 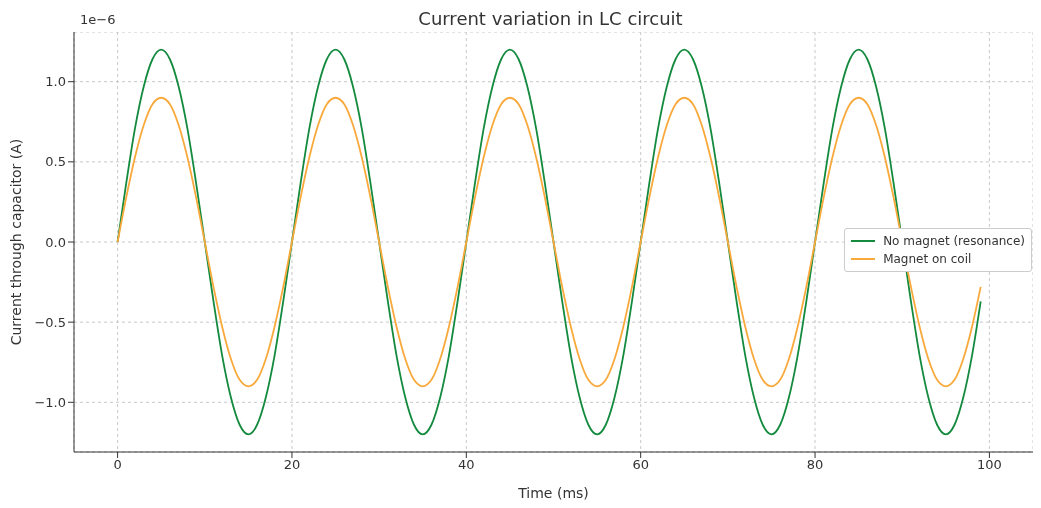 I want to click on x-tick-label: 40, so click(x=466, y=465).